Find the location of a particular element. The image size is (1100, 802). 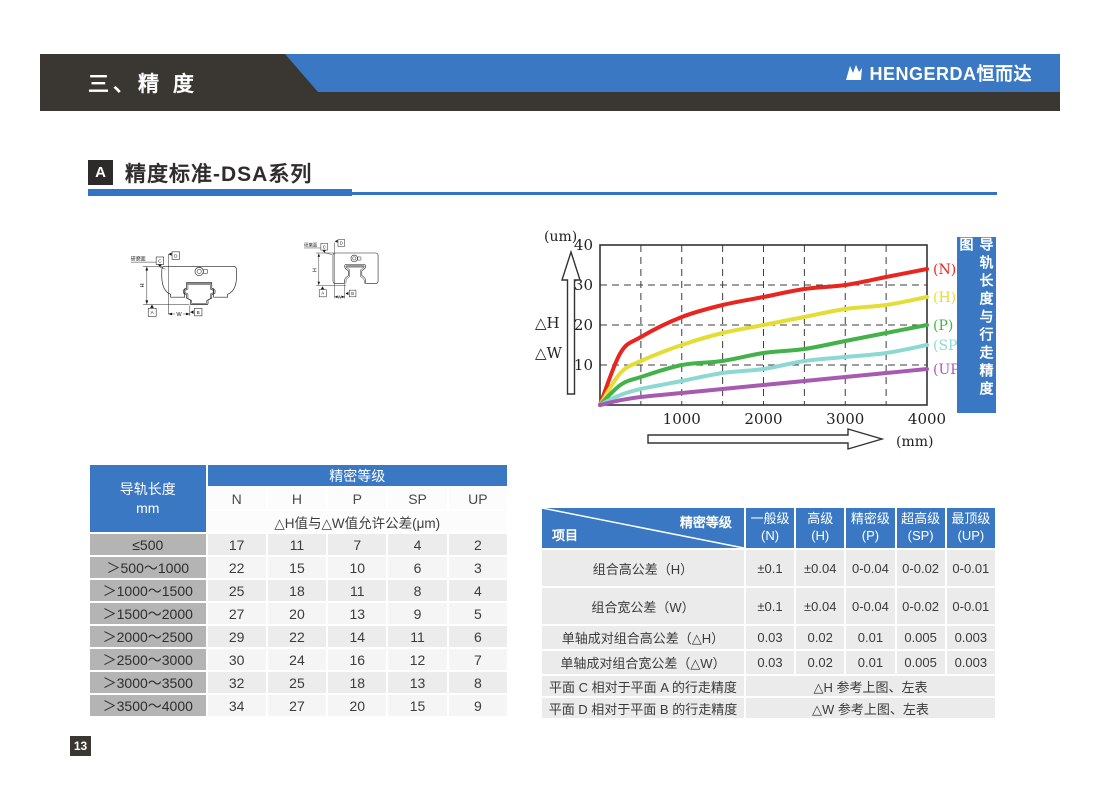

range-cell: ＞3000～3500 is located at coordinates (148, 682).